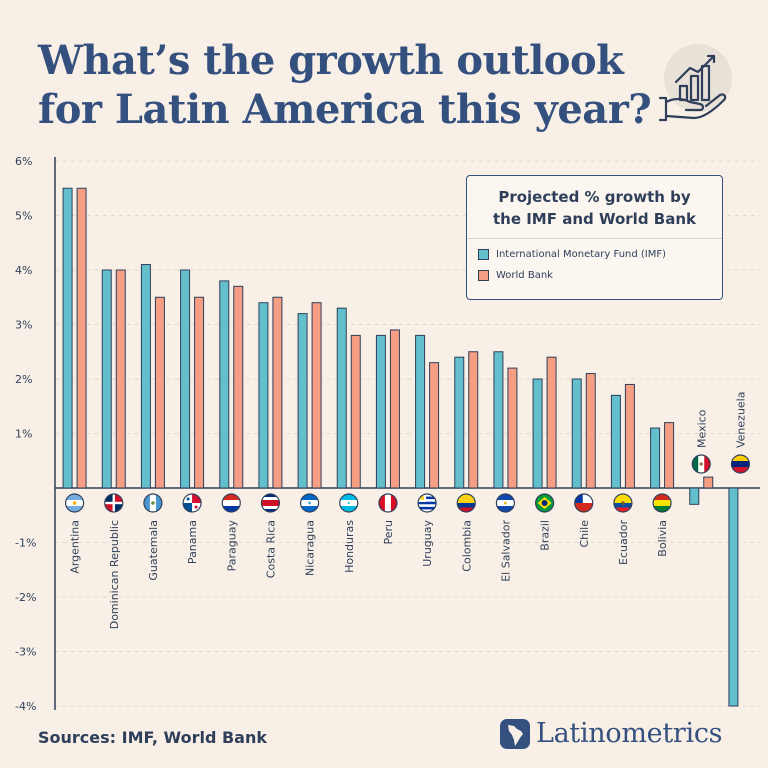 The width and height of the screenshot is (768, 768). I want to click on bar-world-bank-ecuador, so click(629, 436).